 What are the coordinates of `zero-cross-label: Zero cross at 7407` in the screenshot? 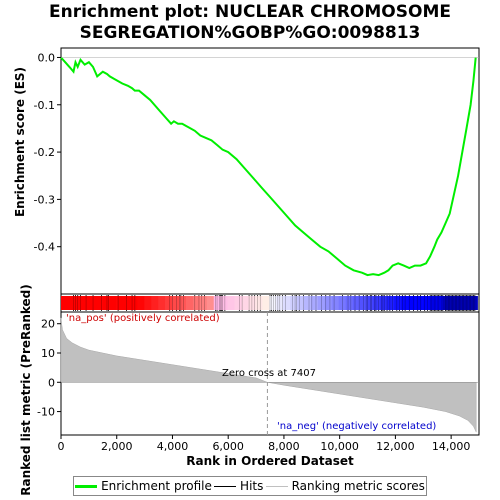 It's located at (269, 373).